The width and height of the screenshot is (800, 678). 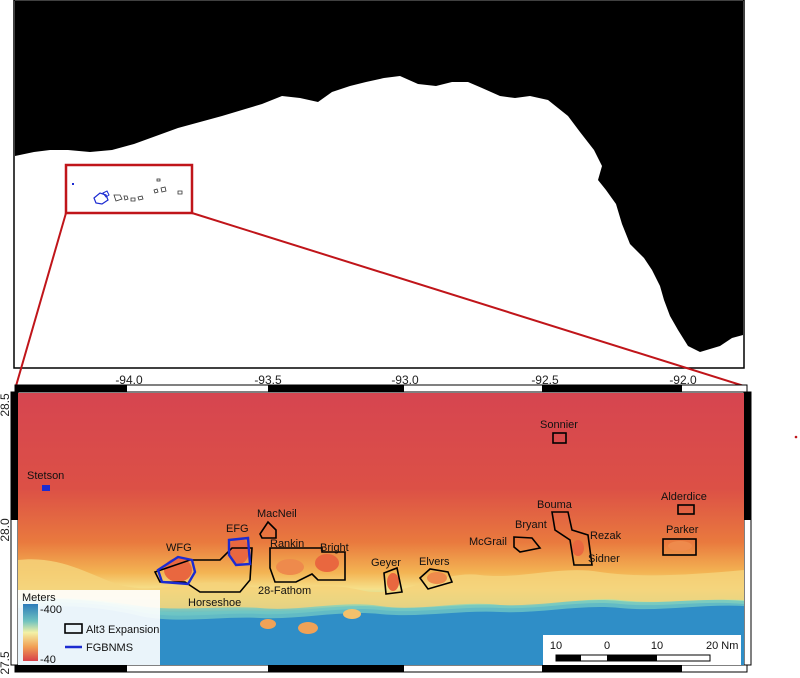 What do you see at coordinates (41, 299) in the screenshot?
I see `connector-line-left` at bounding box center [41, 299].